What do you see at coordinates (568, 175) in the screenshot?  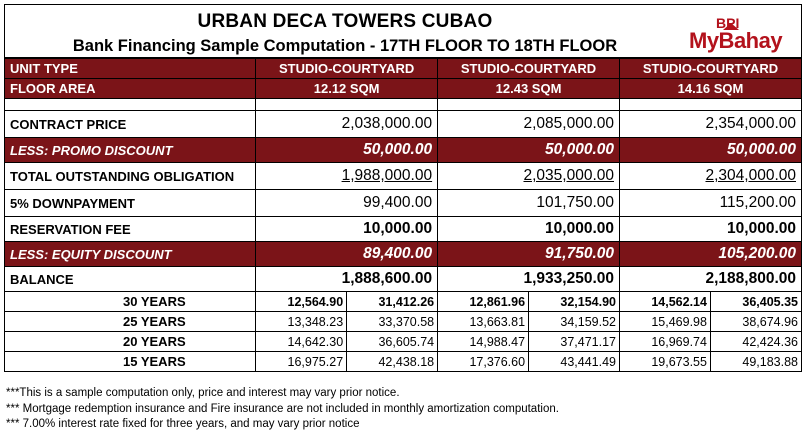 I see `total-obligation-2: 2,035,000.00` at bounding box center [568, 175].